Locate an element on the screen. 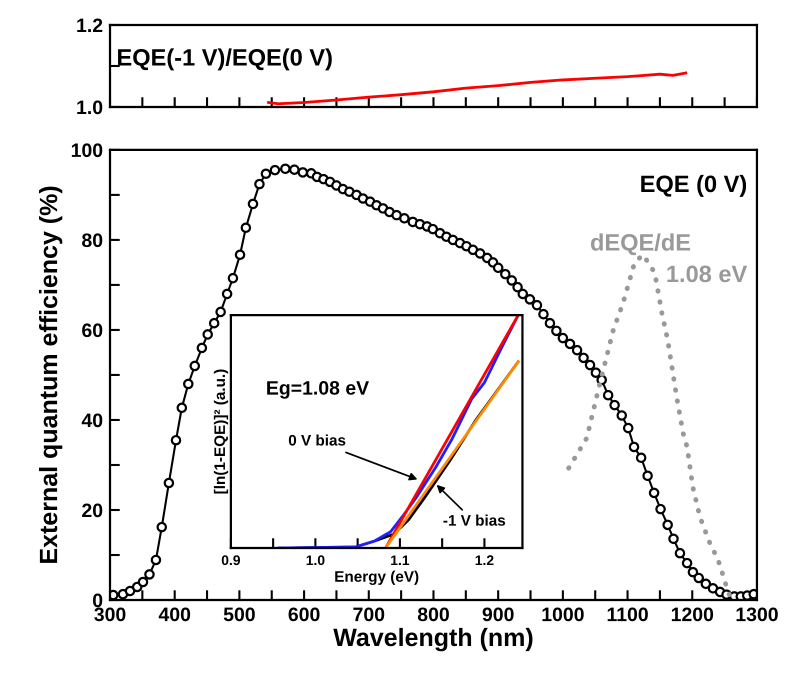 The image size is (788, 681). x-axis-title: Wavelength (nm) is located at coordinates (432, 640).